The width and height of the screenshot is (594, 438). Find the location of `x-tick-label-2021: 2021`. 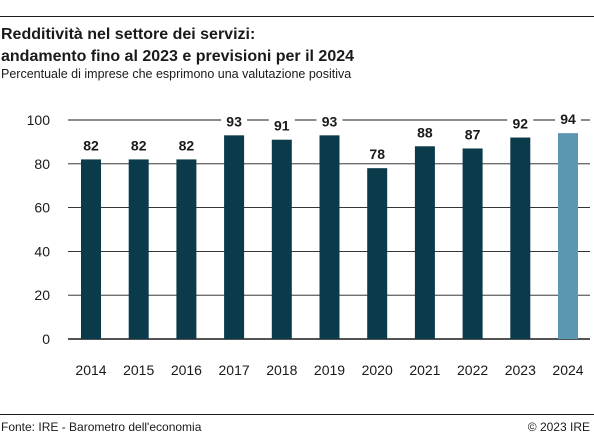

x-tick-label-2021: 2021 is located at coordinates (424, 370).